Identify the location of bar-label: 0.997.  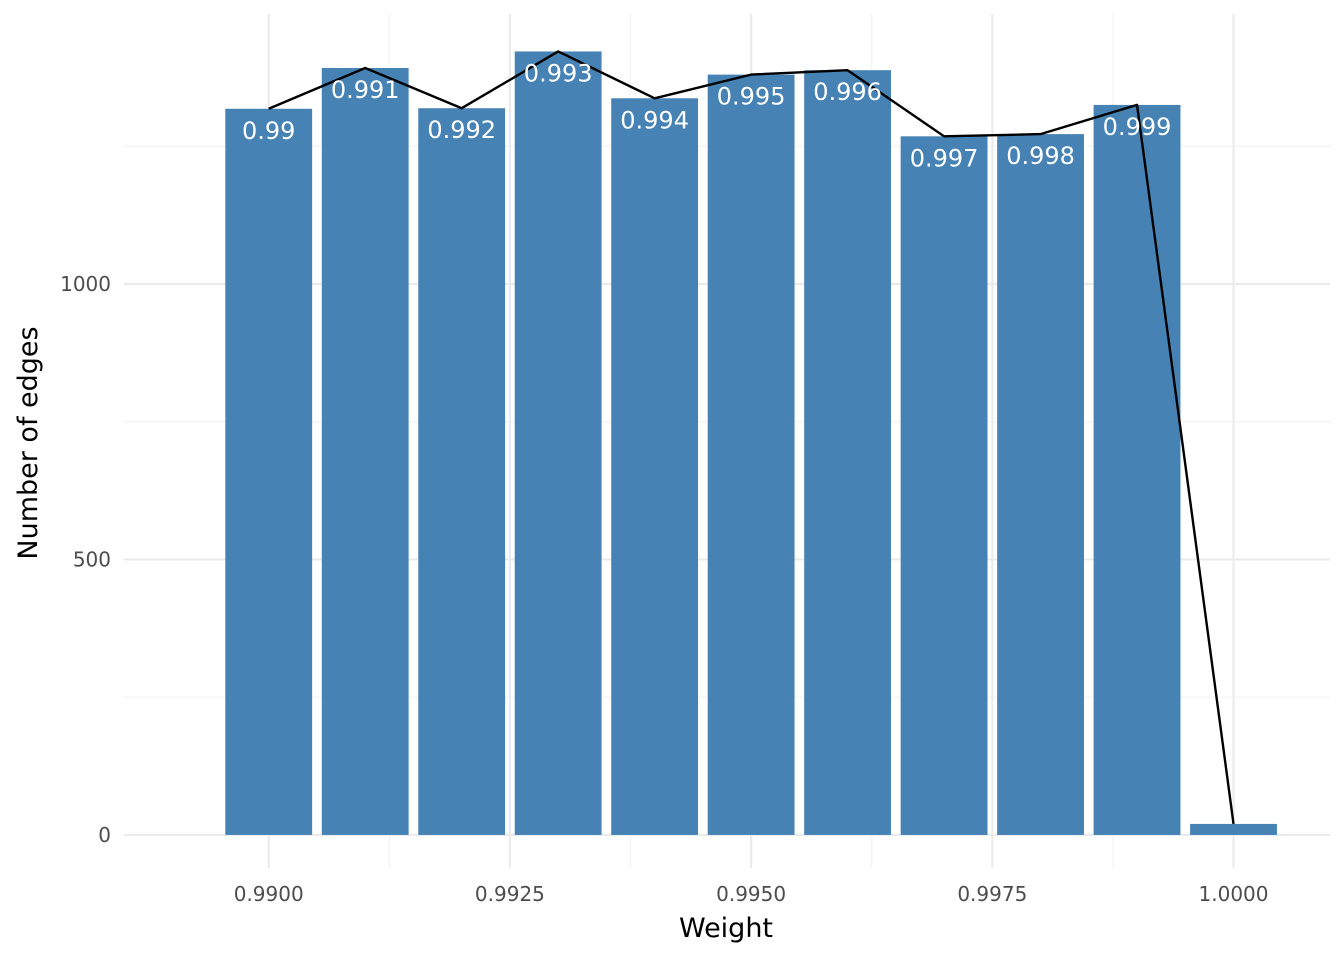
(944, 158).